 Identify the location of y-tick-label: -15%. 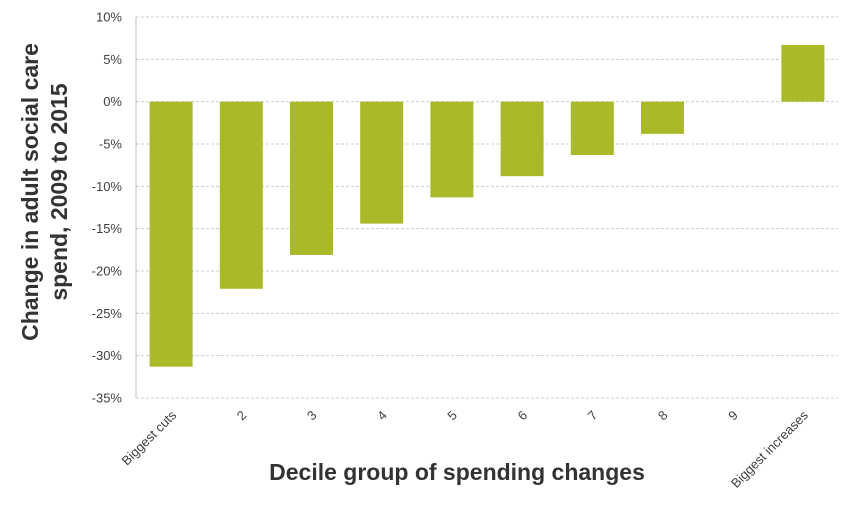
(107, 228).